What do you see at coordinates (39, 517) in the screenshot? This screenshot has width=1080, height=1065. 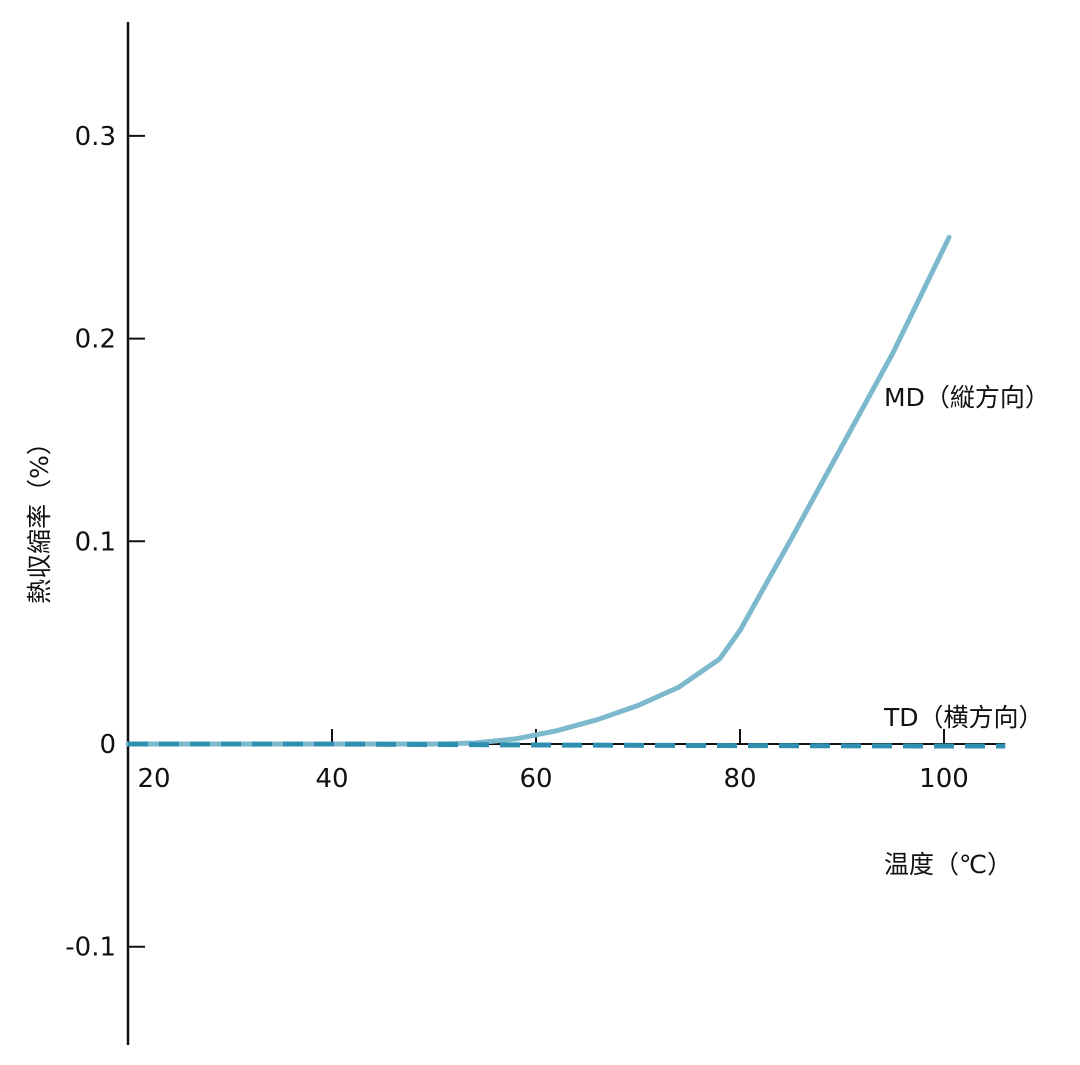 I see `y-axis-title: 熱収縮率（%）` at bounding box center [39, 517].